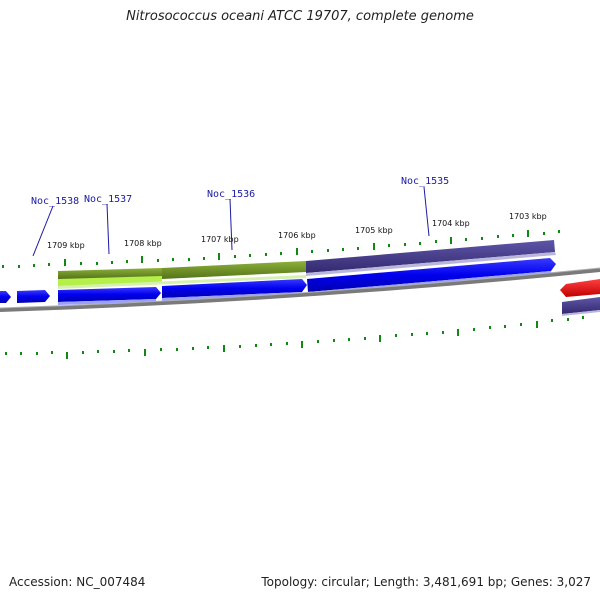 The height and width of the screenshot is (600, 600). I want to click on cog-track, so click(307, 264).